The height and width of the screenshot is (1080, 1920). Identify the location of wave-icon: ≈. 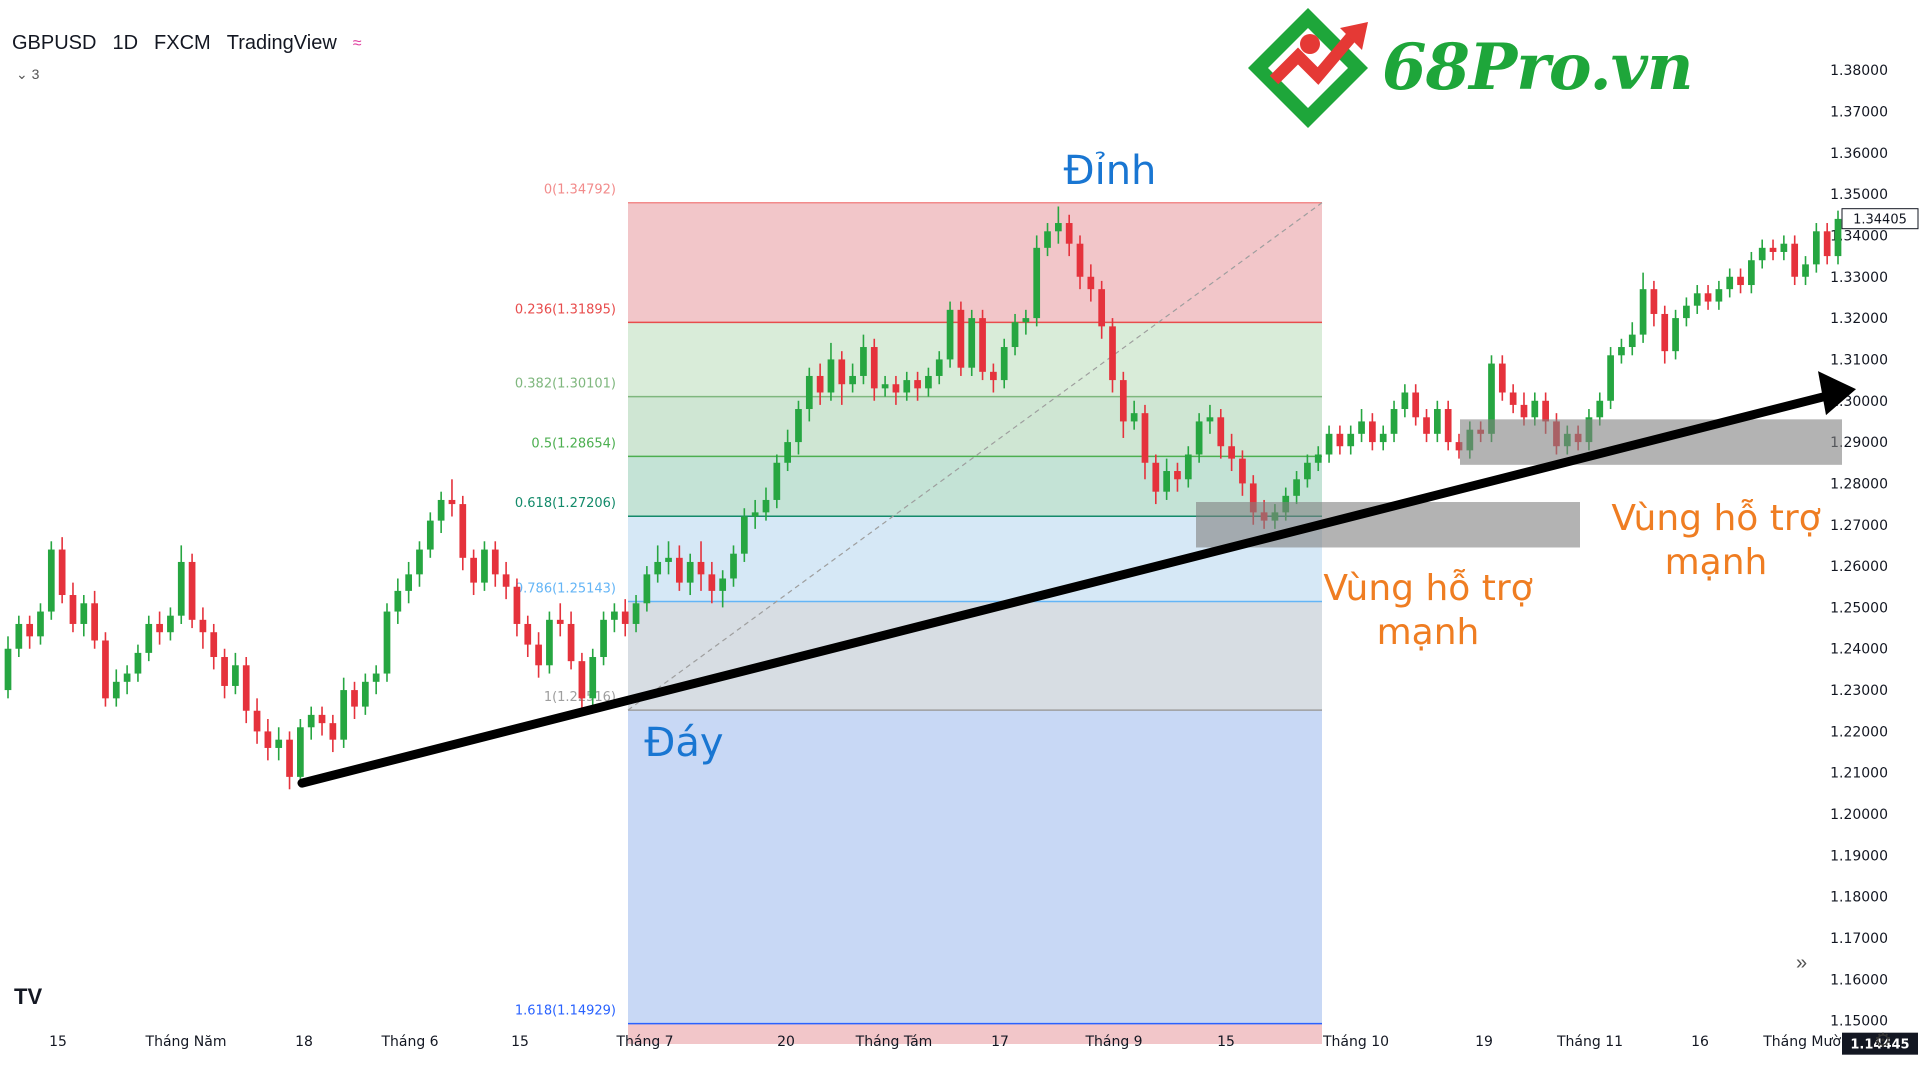
(357, 43).